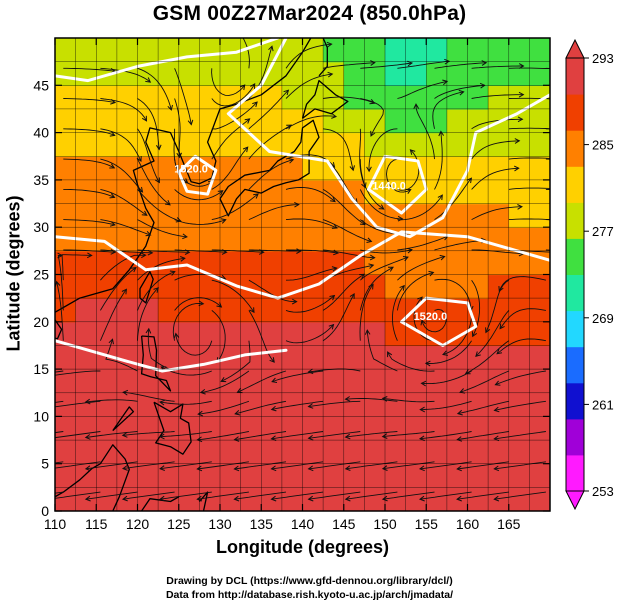  I want to click on x-tick-label: 120, so click(138, 524).